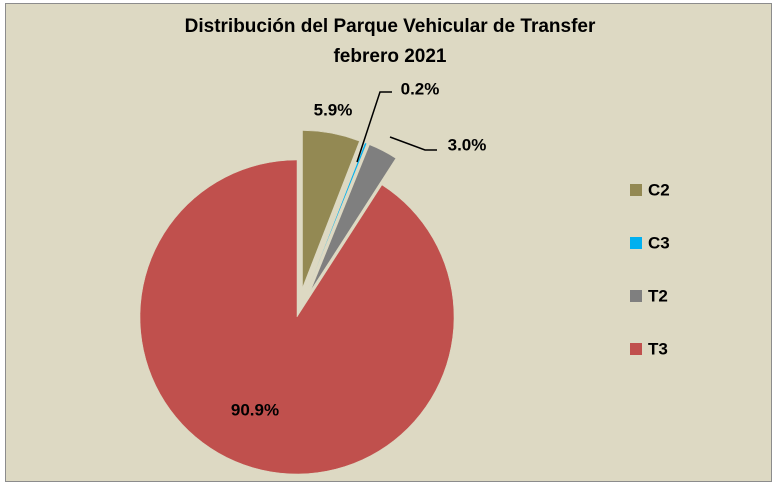  I want to click on legend-label: C3, so click(659, 242).